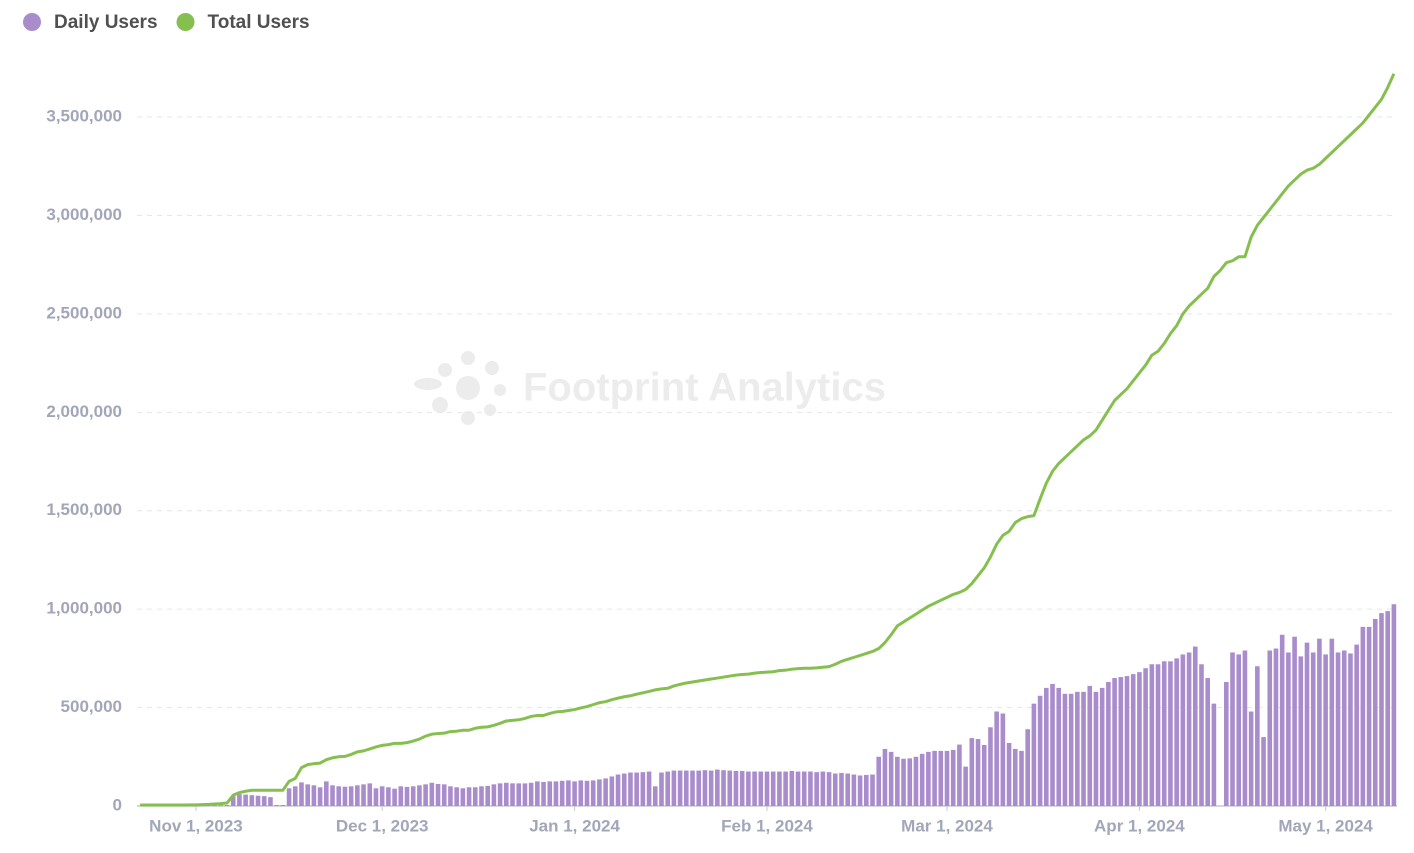 Image resolution: width=1414 pixels, height=853 pixels. What do you see at coordinates (106, 22) in the screenshot?
I see `legend-label: Daily Users` at bounding box center [106, 22].